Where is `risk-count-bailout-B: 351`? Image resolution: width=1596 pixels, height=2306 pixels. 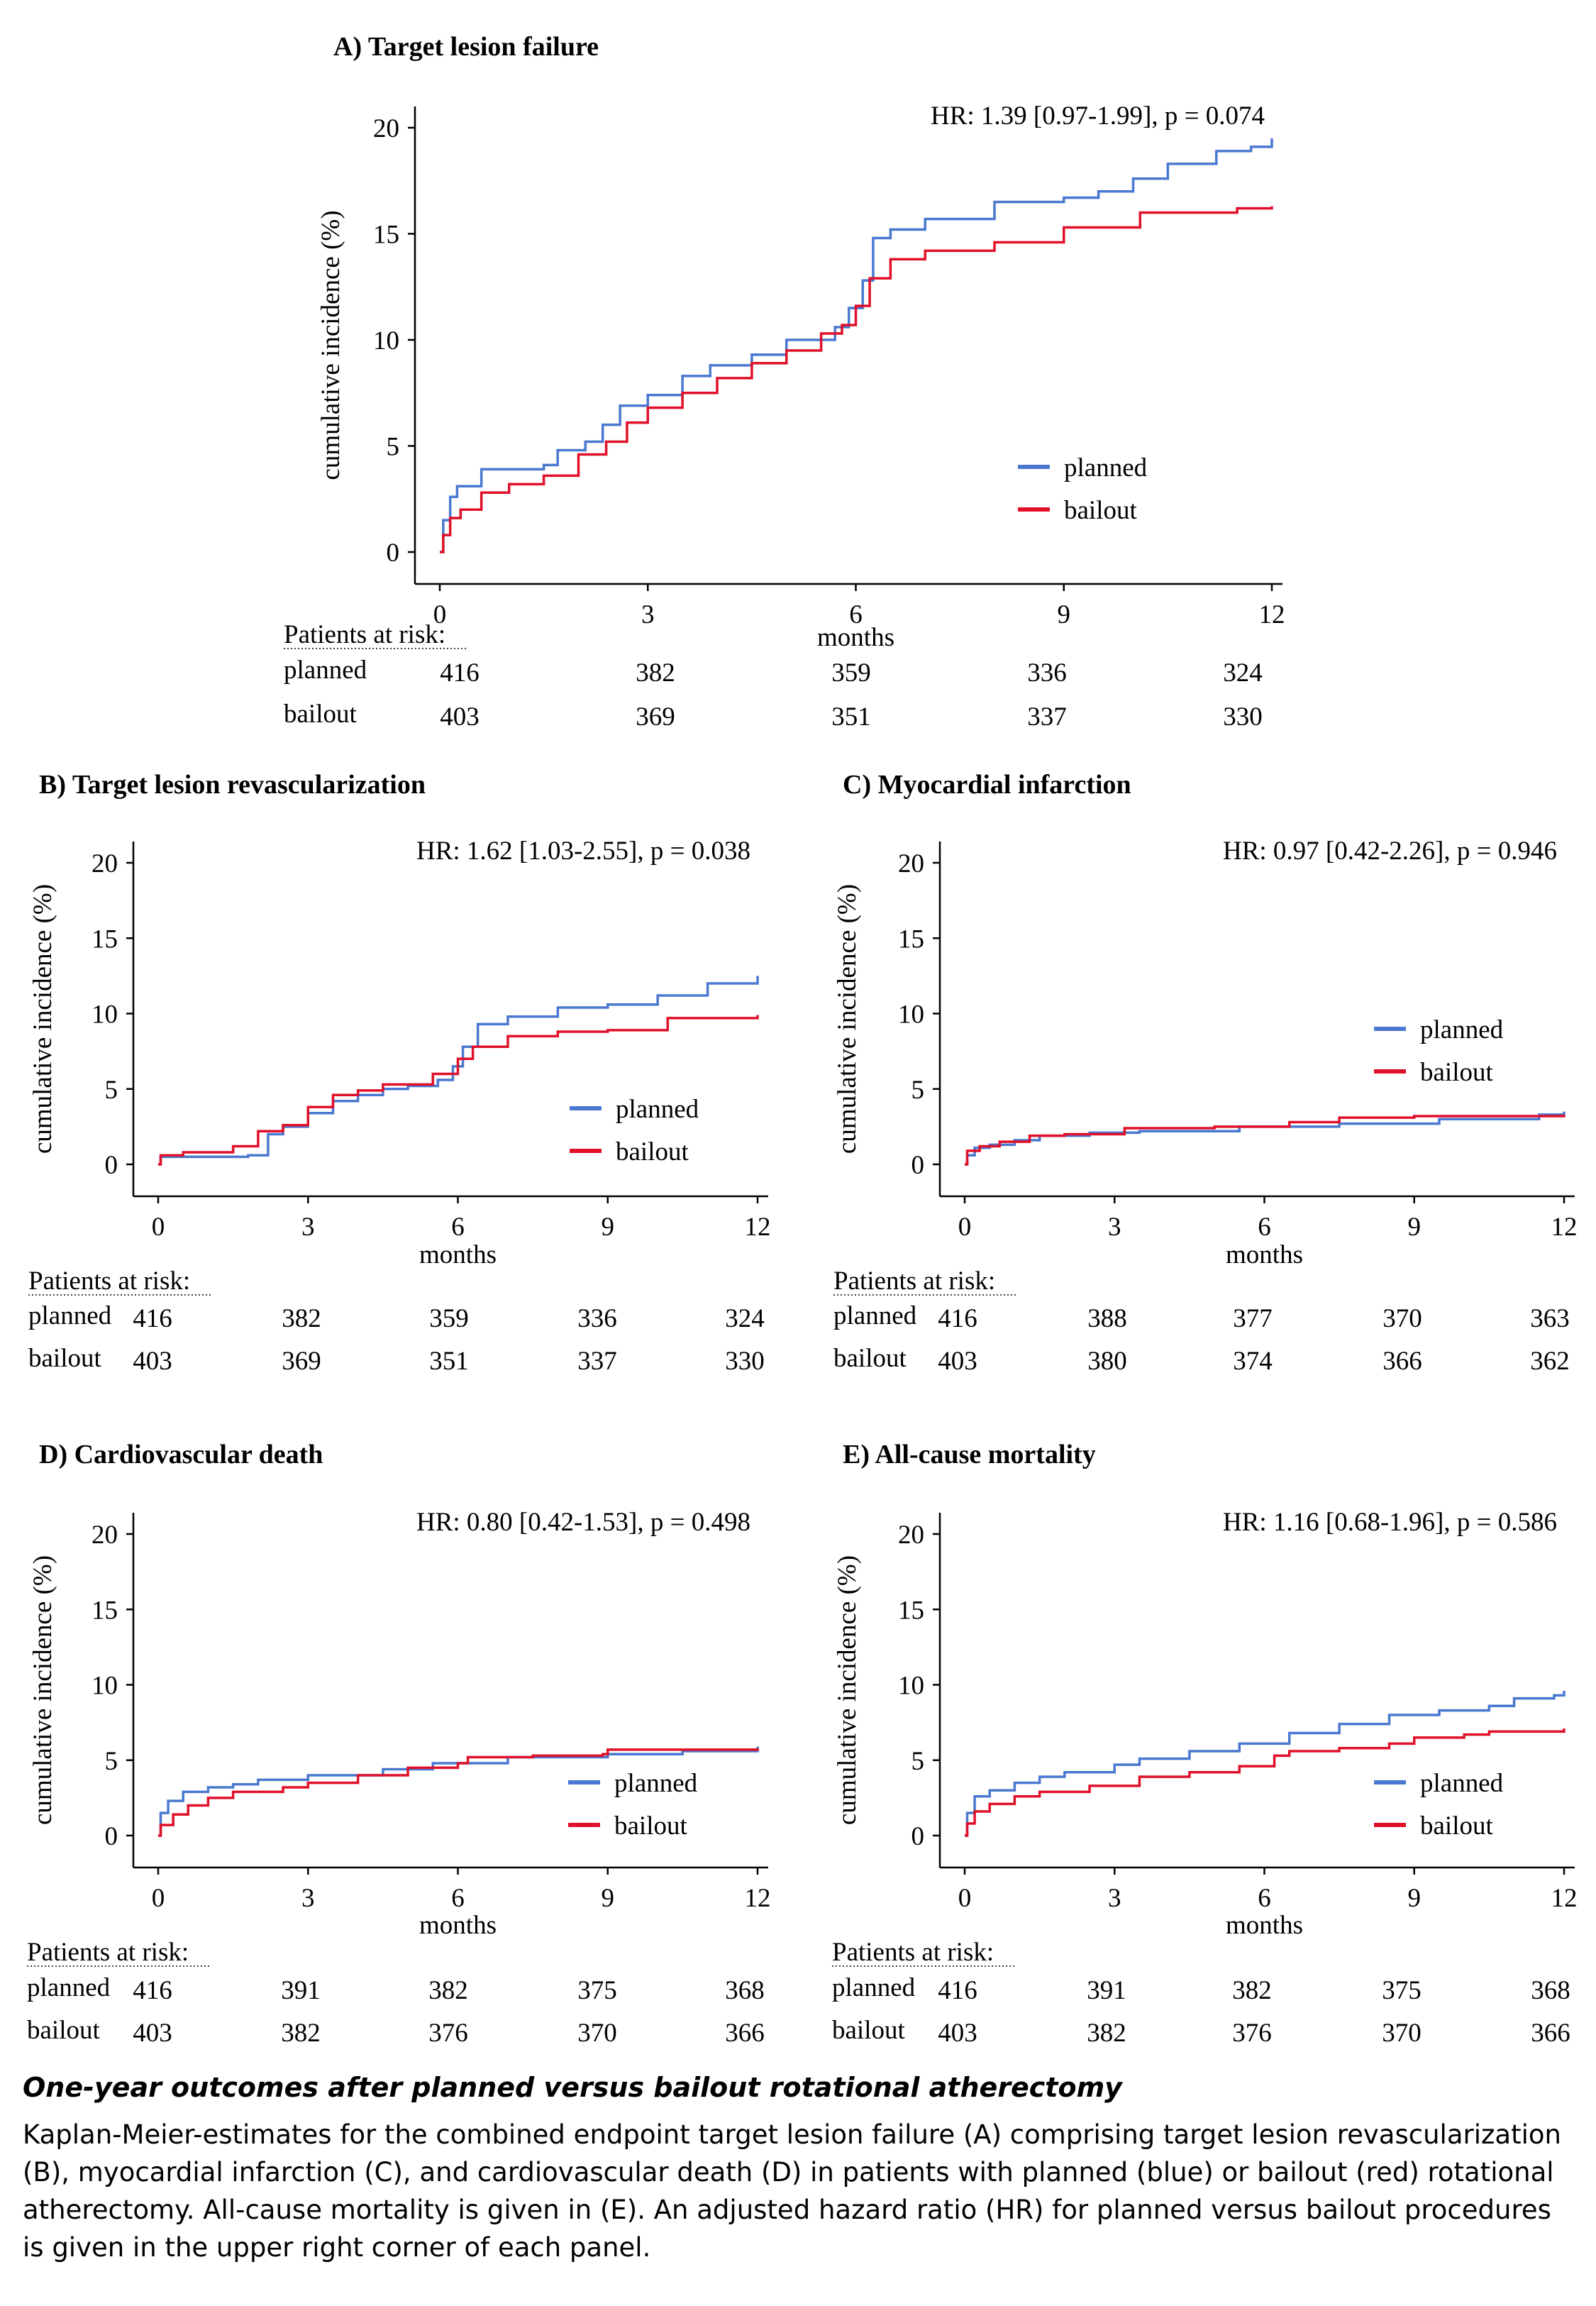
risk-count-bailout-B: 351 is located at coordinates (449, 1361).